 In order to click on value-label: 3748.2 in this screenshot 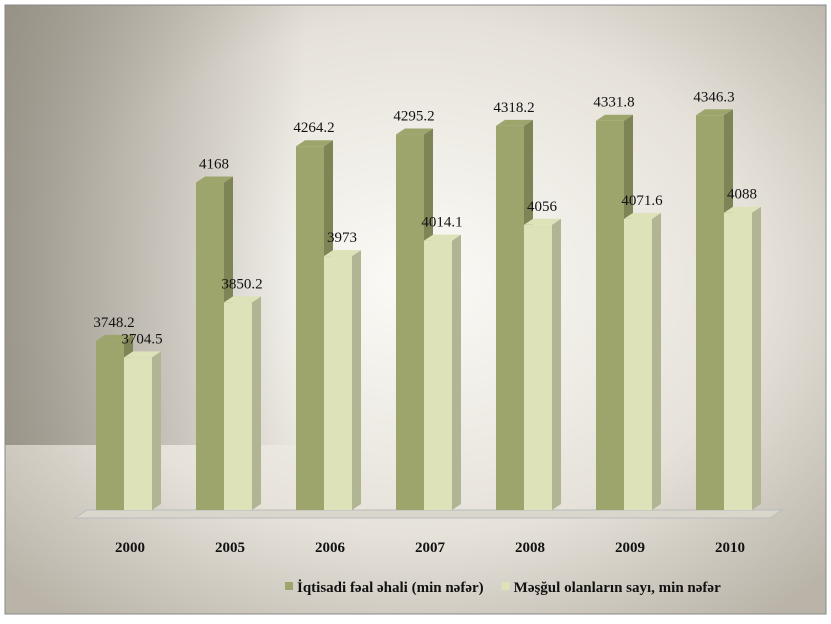, I will do `click(113, 323)`.